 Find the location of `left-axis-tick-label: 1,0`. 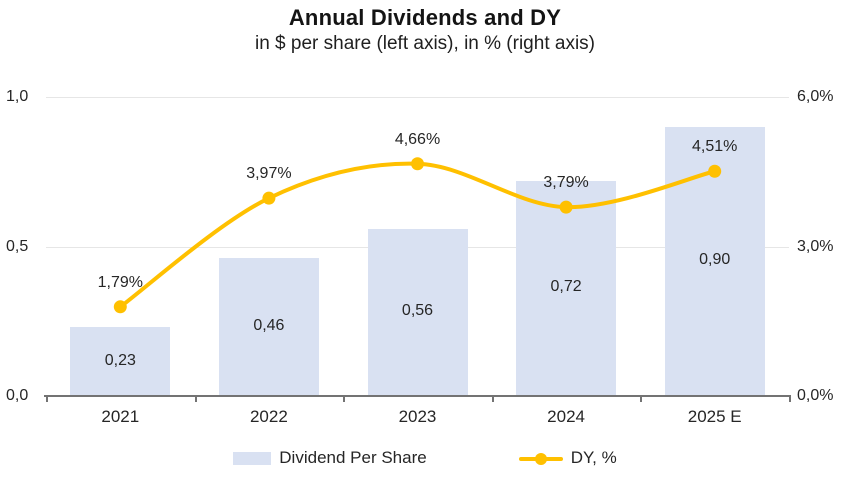

left-axis-tick-label: 1,0 is located at coordinates (17, 96).